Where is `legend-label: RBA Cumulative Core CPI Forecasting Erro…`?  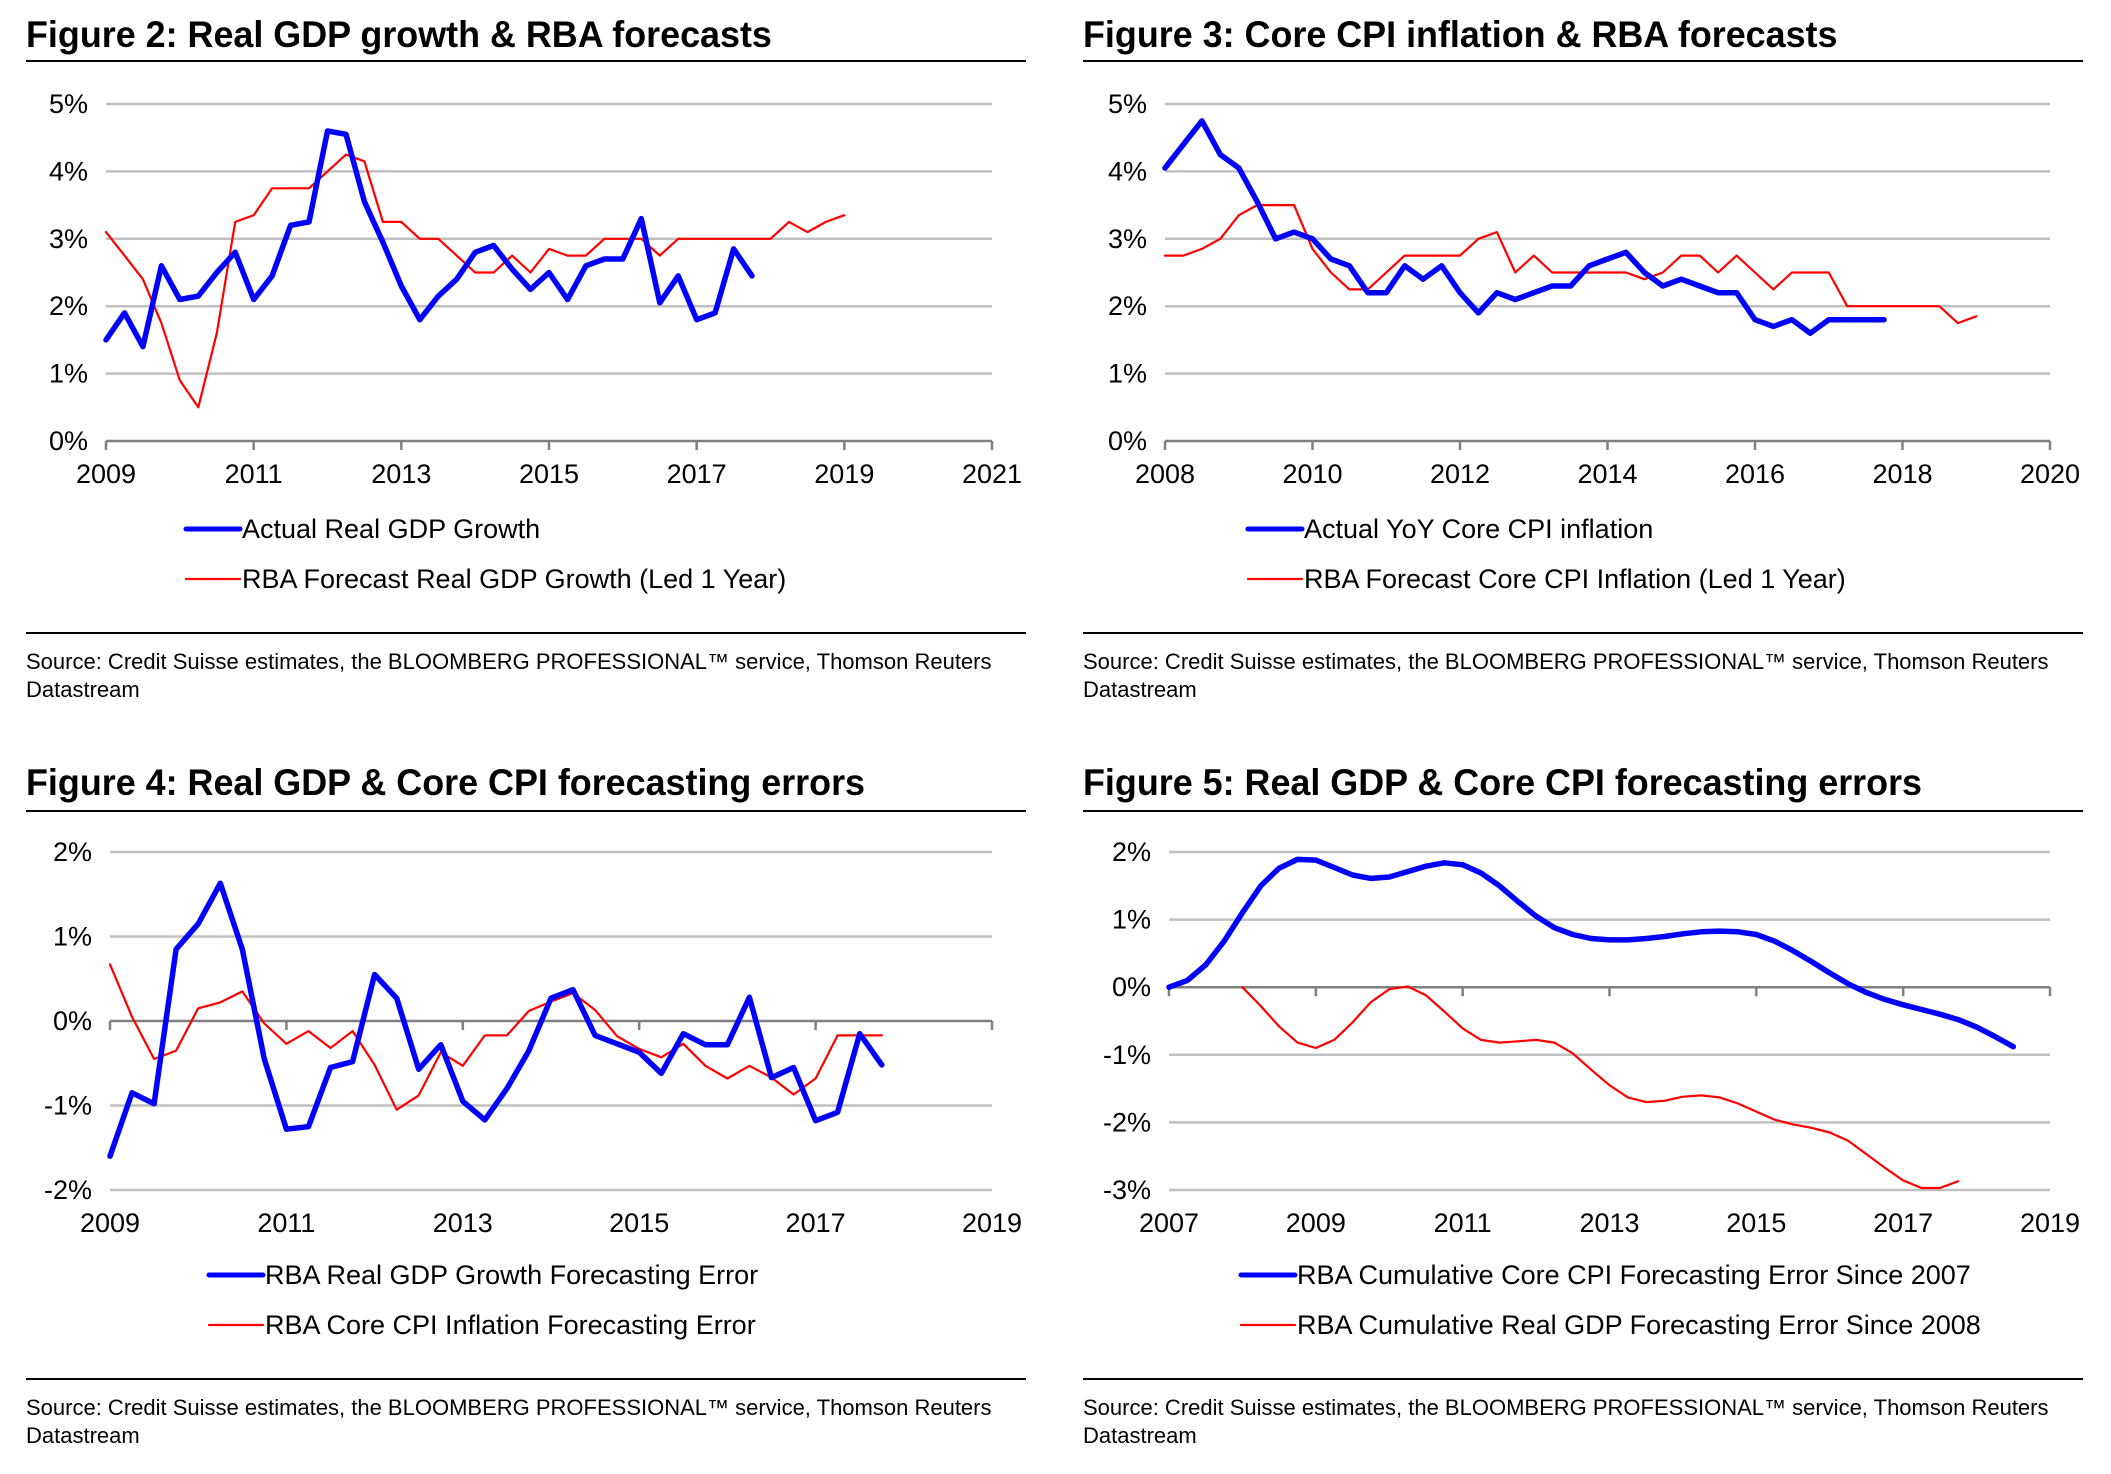 legend-label: RBA Cumulative Core CPI Forecasting Erro… is located at coordinates (1634, 1275).